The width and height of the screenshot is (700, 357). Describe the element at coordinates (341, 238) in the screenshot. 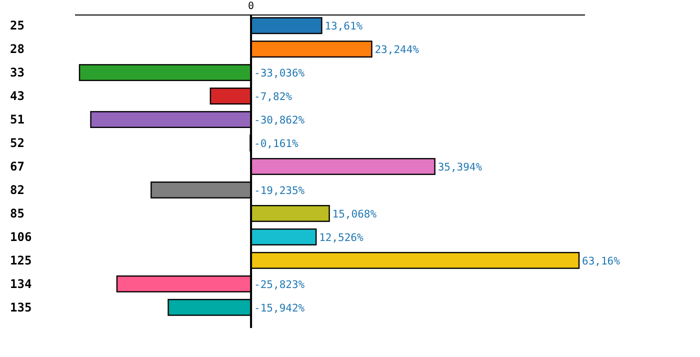

I see `data-label: 12,526%` at that location.